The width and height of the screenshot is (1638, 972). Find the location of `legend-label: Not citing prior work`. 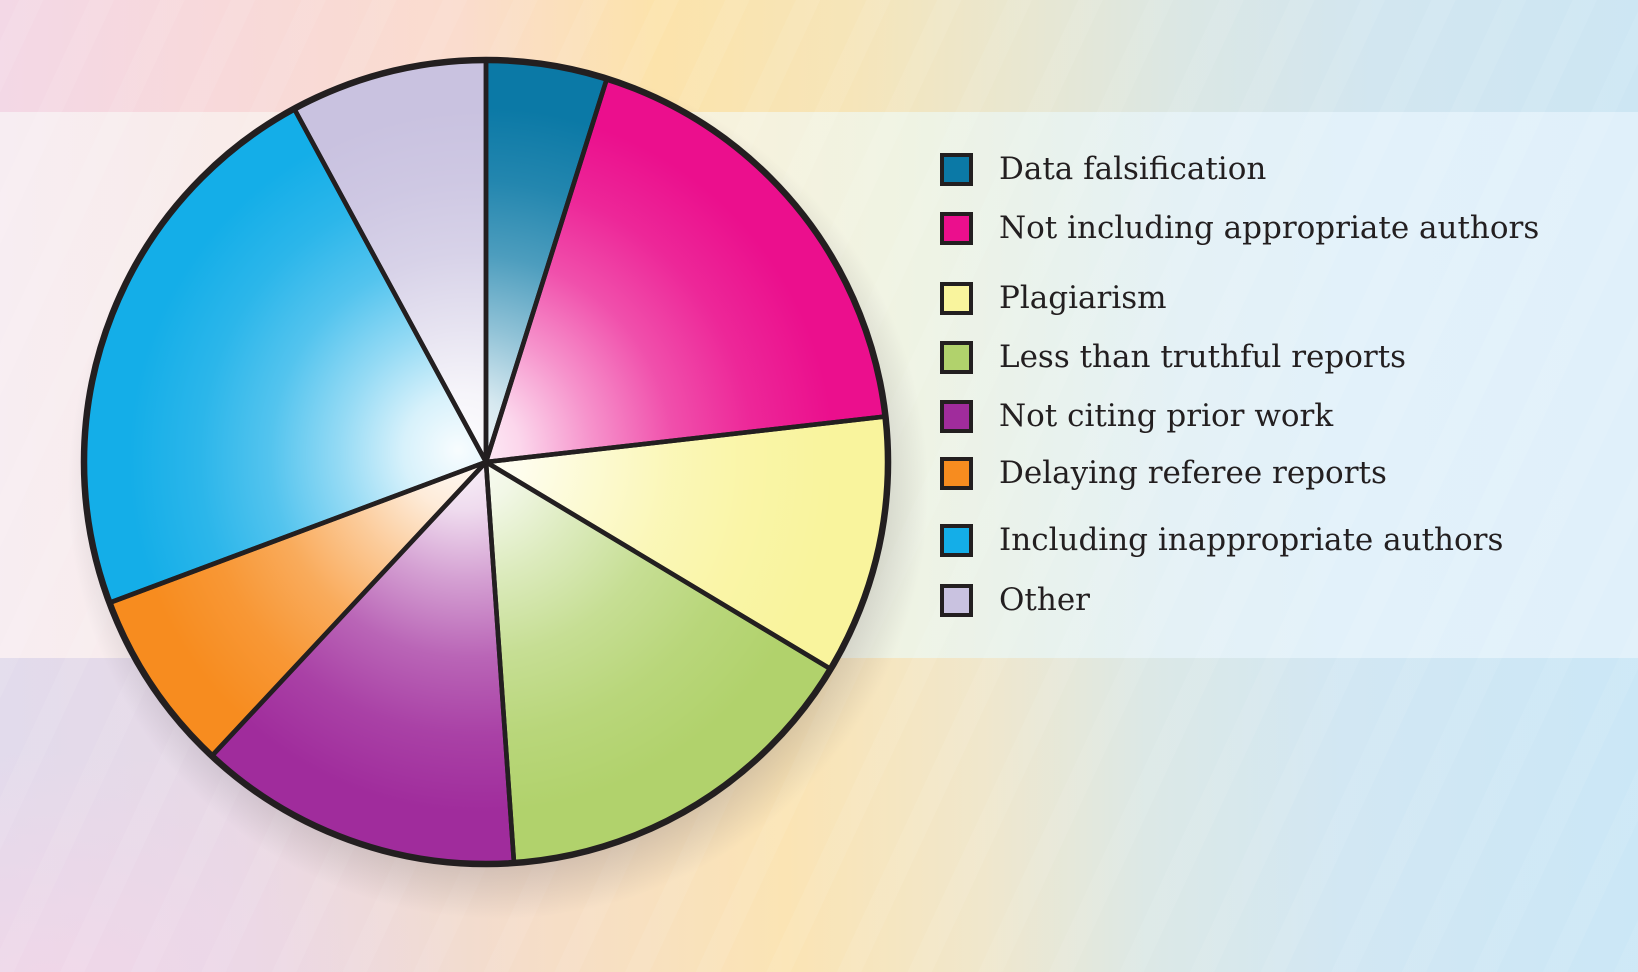

legend-label: Not citing prior work is located at coordinates (1166, 416).